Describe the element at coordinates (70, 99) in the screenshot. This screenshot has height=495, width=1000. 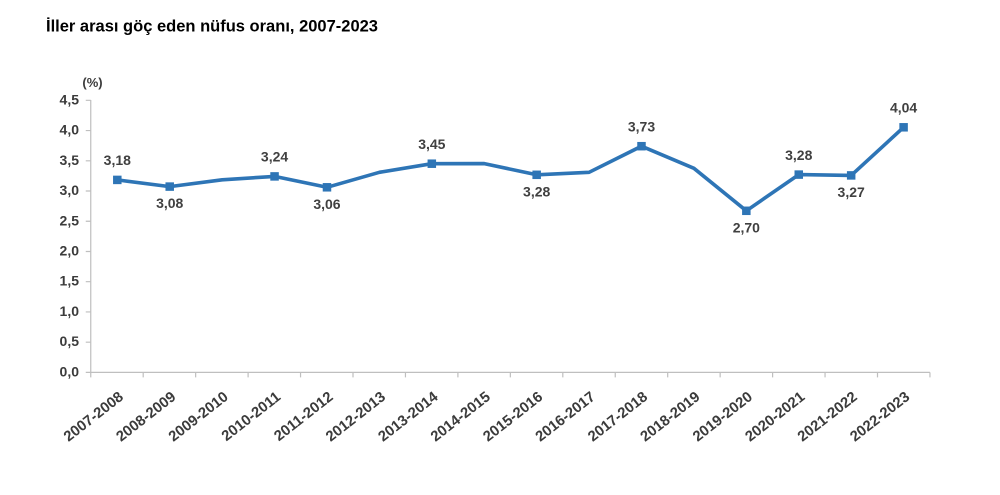
I see `svg-text: 4,5` at that location.